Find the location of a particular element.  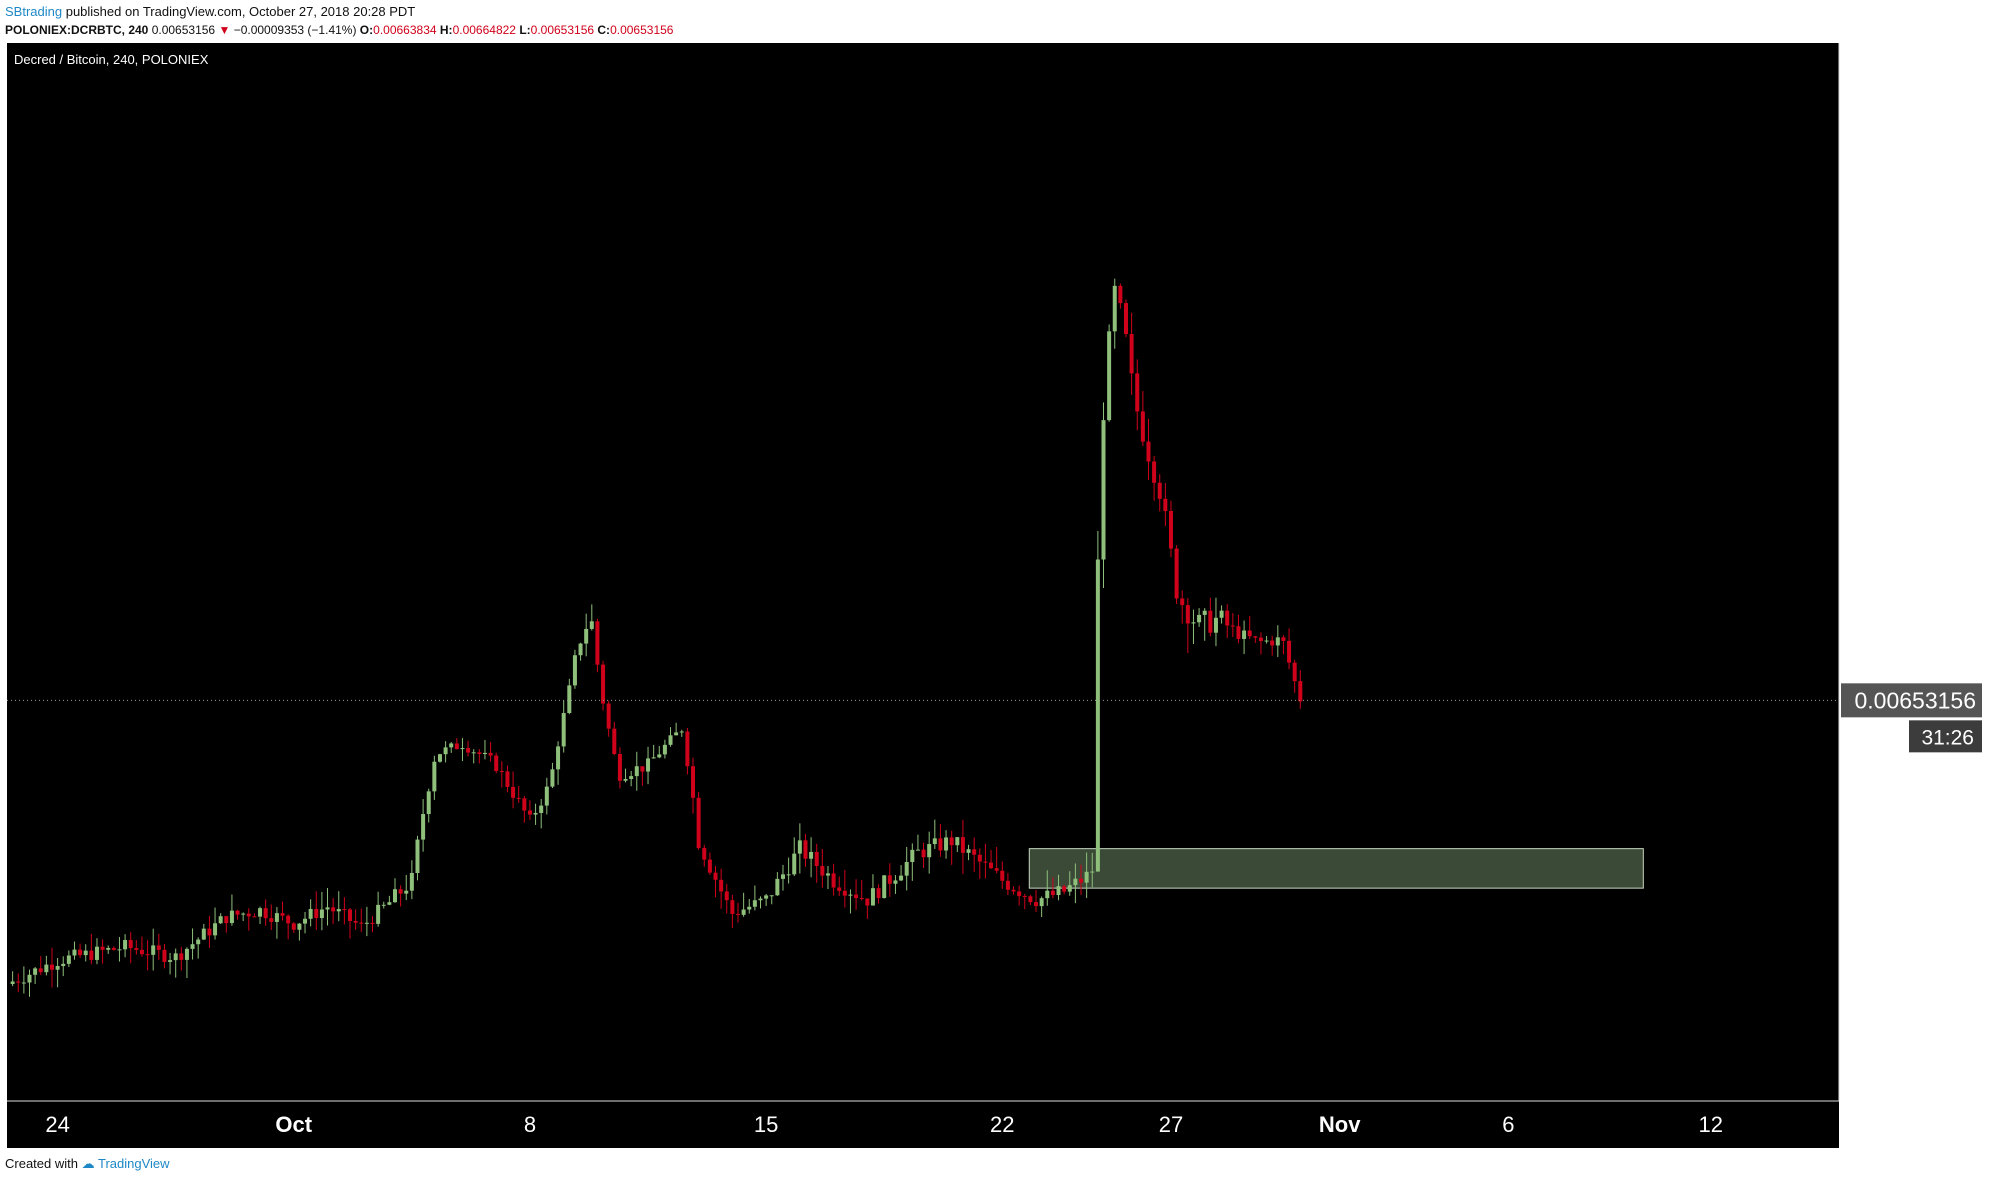

time-tick-label: 8 is located at coordinates (530, 1124).